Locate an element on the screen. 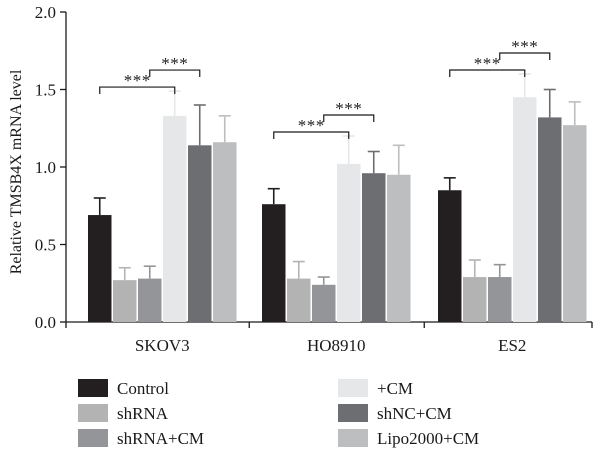 The image size is (600, 456). legend-label: shRNA+CM is located at coordinates (160, 438).